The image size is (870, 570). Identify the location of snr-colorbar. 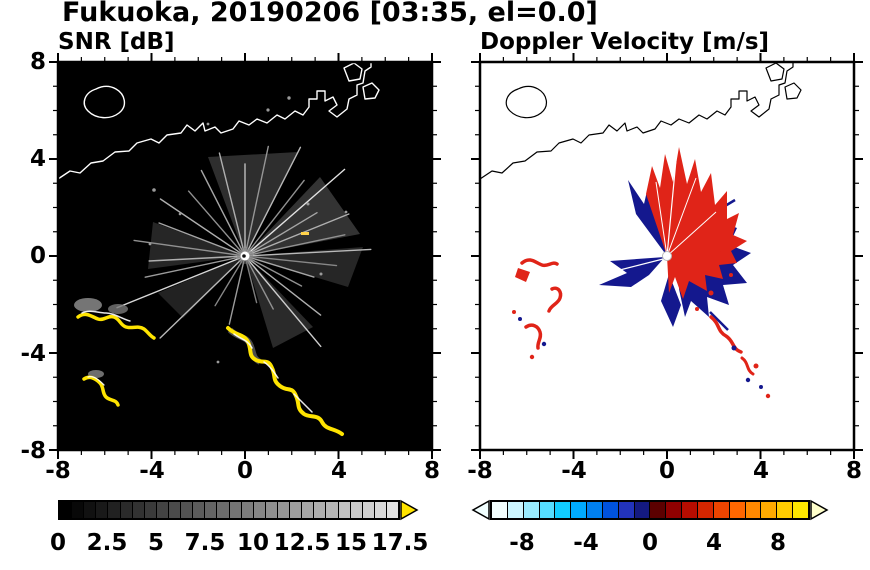
(229, 510).